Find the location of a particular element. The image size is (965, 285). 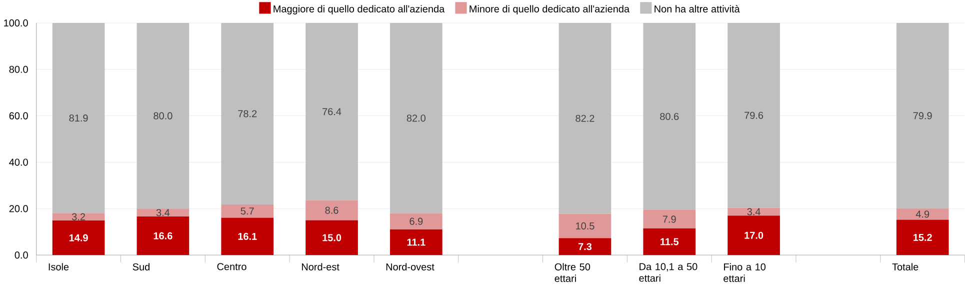

data-label: 11.1 is located at coordinates (416, 242).